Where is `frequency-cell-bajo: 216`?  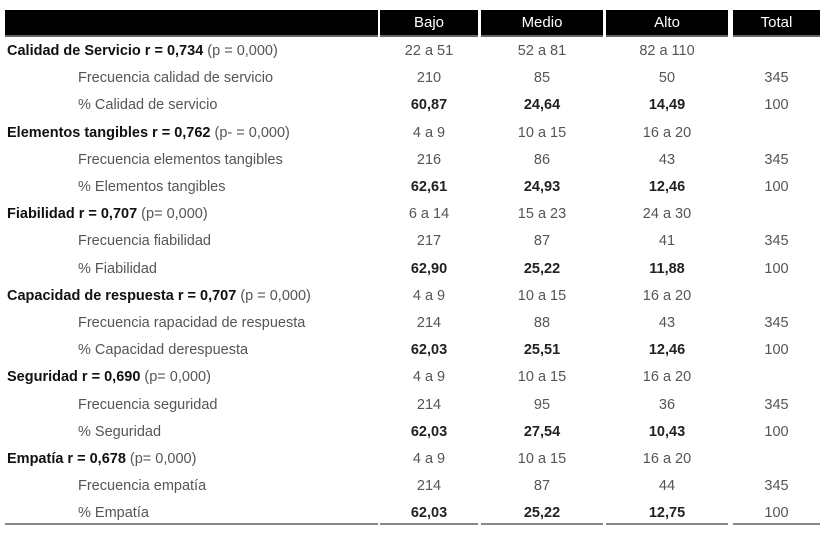 frequency-cell-bajo: 216 is located at coordinates (429, 159).